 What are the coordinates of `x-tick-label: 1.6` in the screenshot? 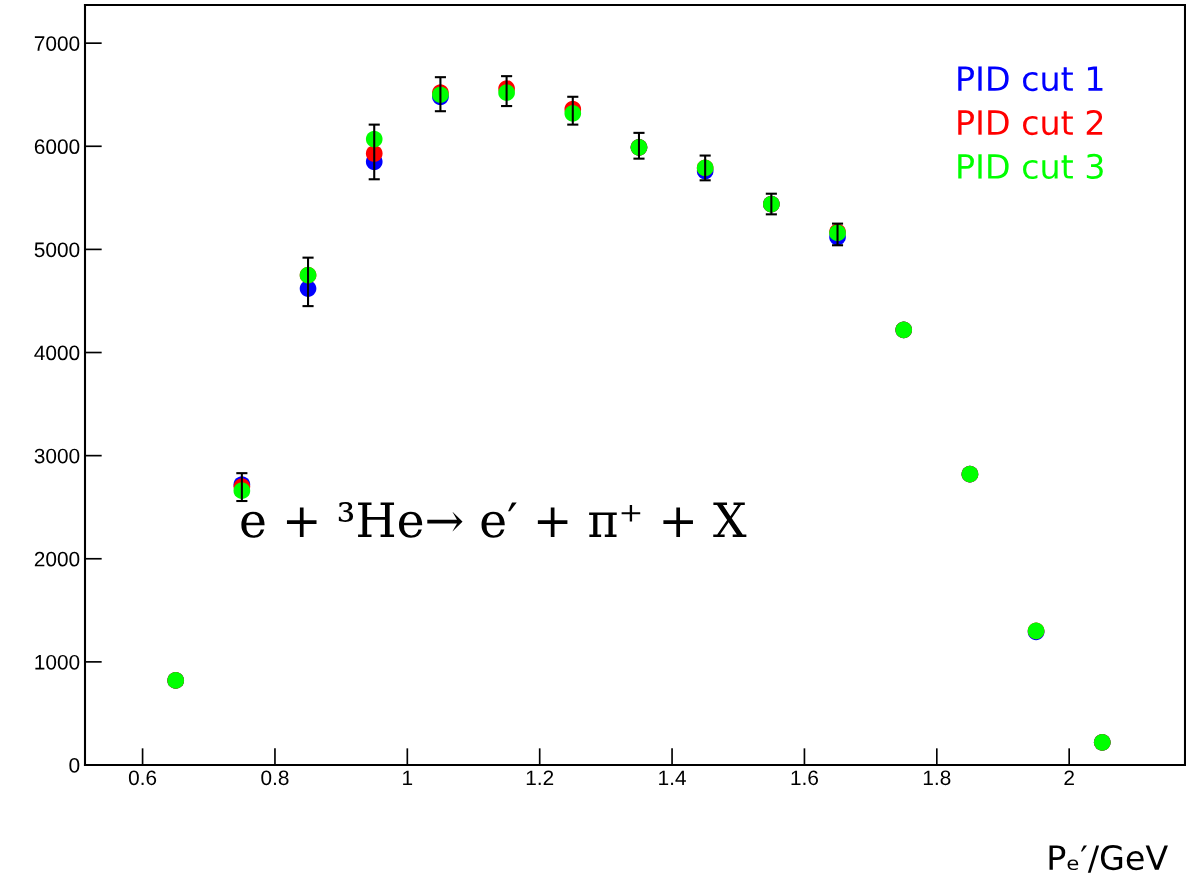 It's located at (804, 778).